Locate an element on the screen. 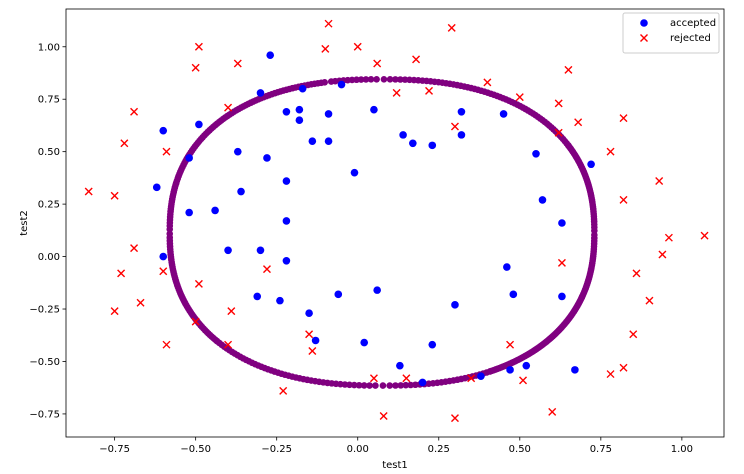  x-tick-label: −0.75 is located at coordinates (114, 449).